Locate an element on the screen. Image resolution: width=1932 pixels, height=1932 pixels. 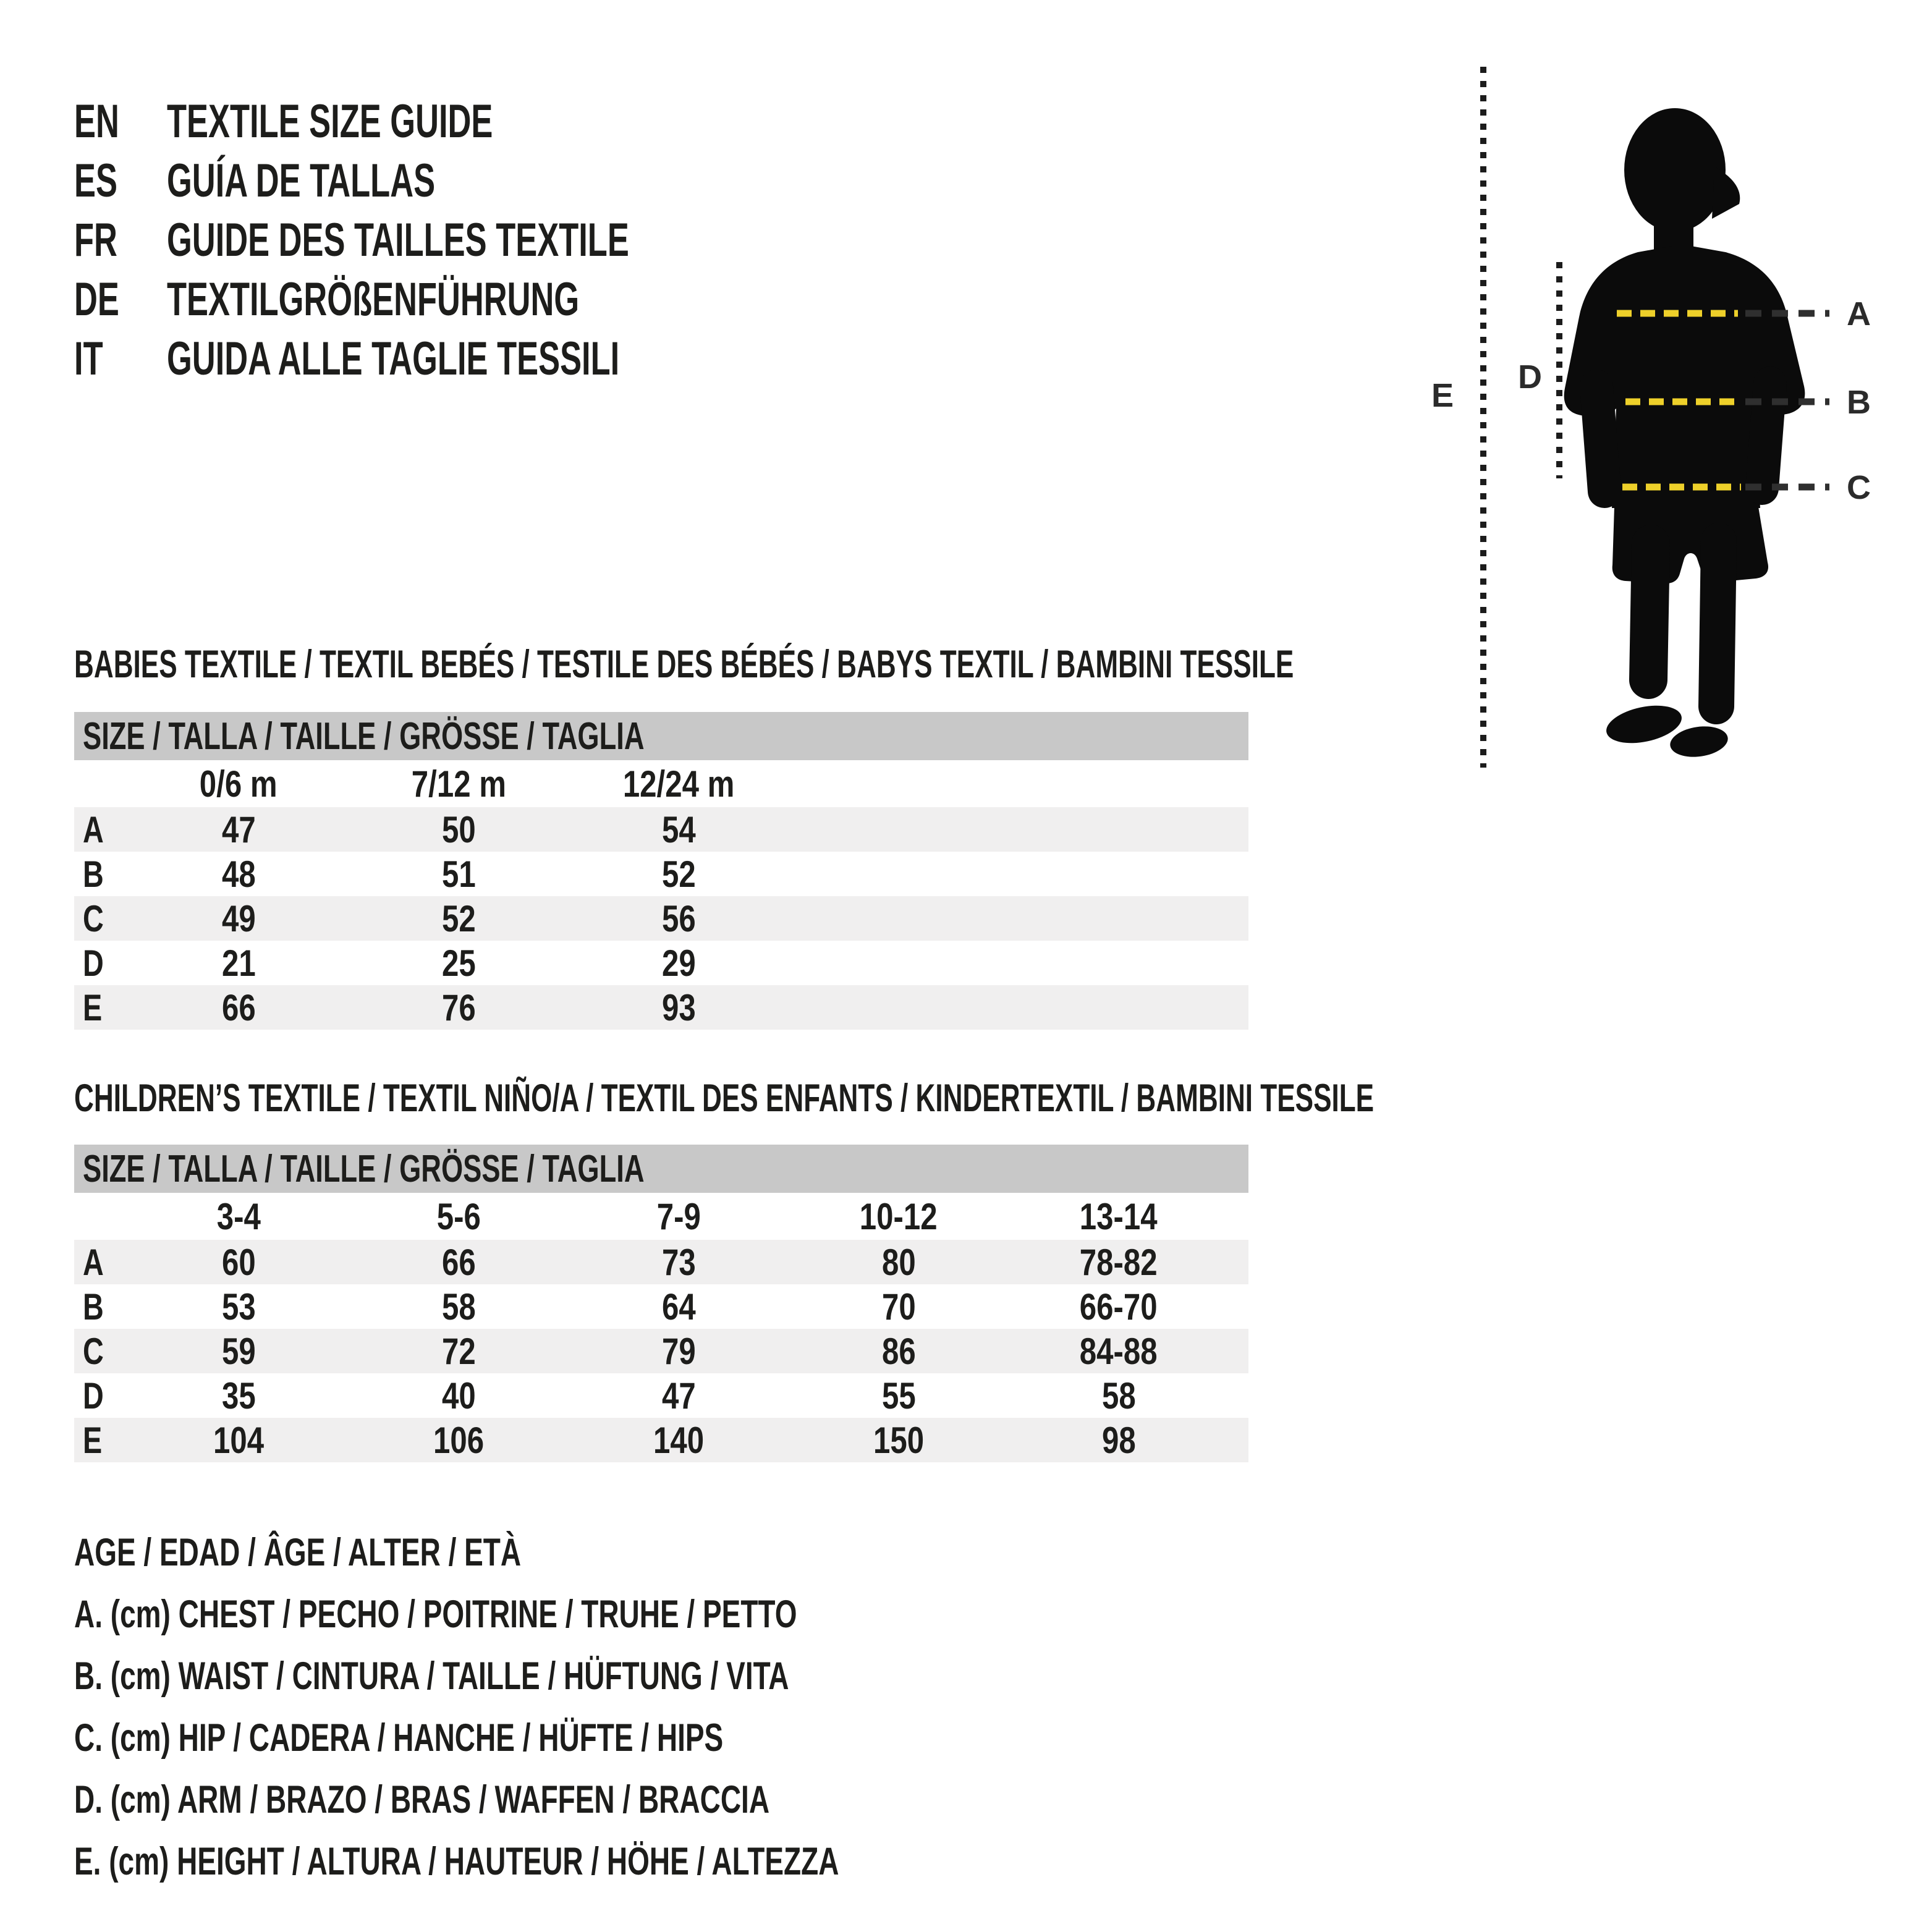
table-row-d: D 35 40 47 55 58 is located at coordinates (661, 1395).